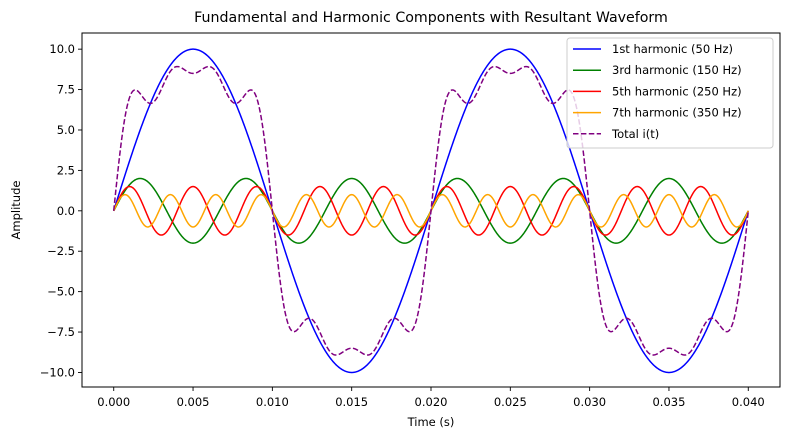 The height and width of the screenshot is (440, 790). What do you see at coordinates (193, 402) in the screenshot?
I see `x-tick-label: 0.005` at bounding box center [193, 402].